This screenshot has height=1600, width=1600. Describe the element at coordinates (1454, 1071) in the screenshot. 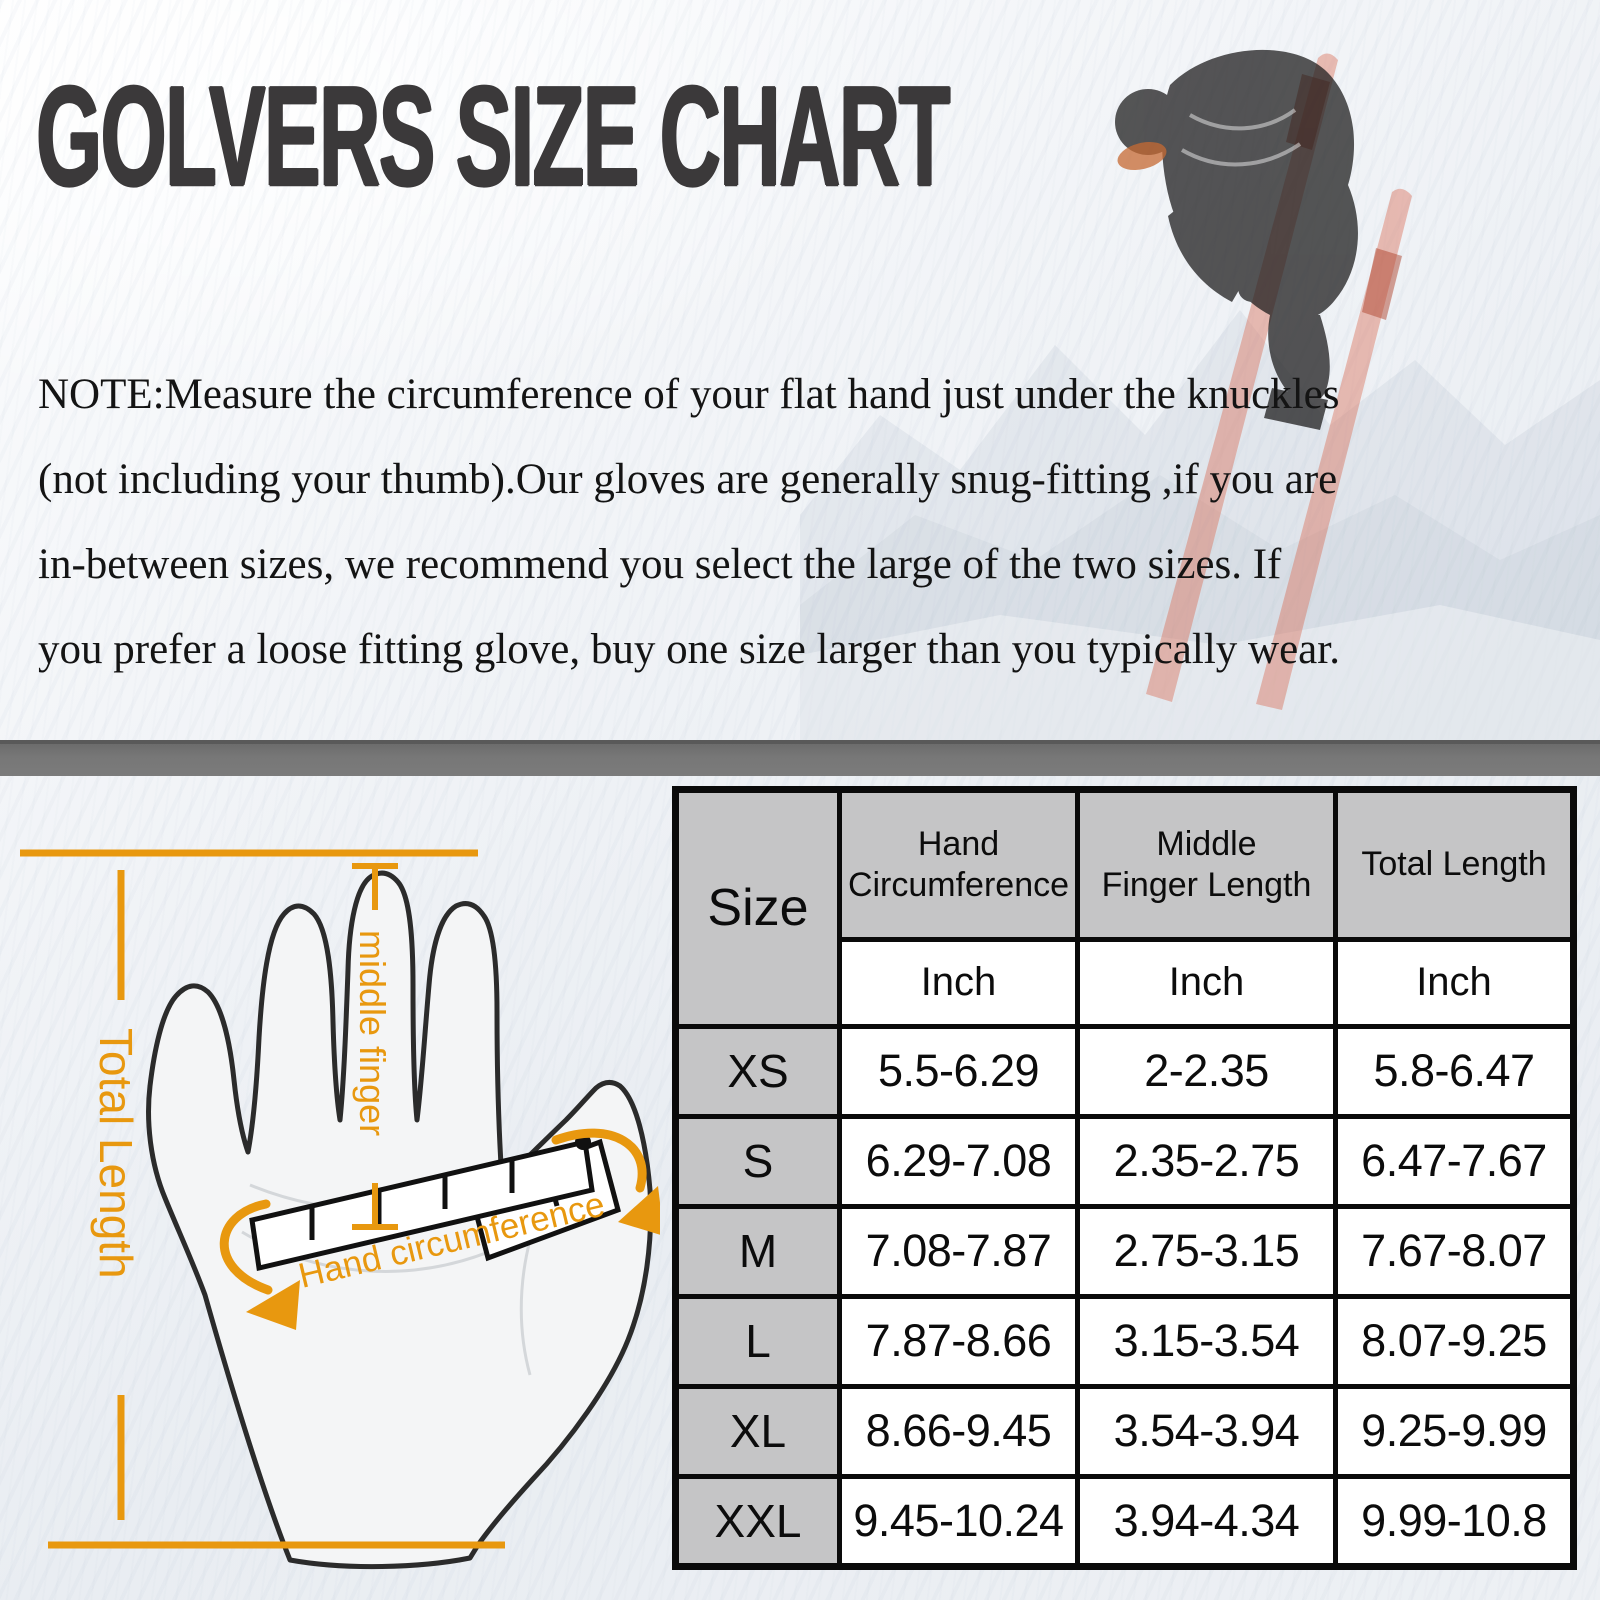

I see `value-cell: 5.8-6.47` at that location.